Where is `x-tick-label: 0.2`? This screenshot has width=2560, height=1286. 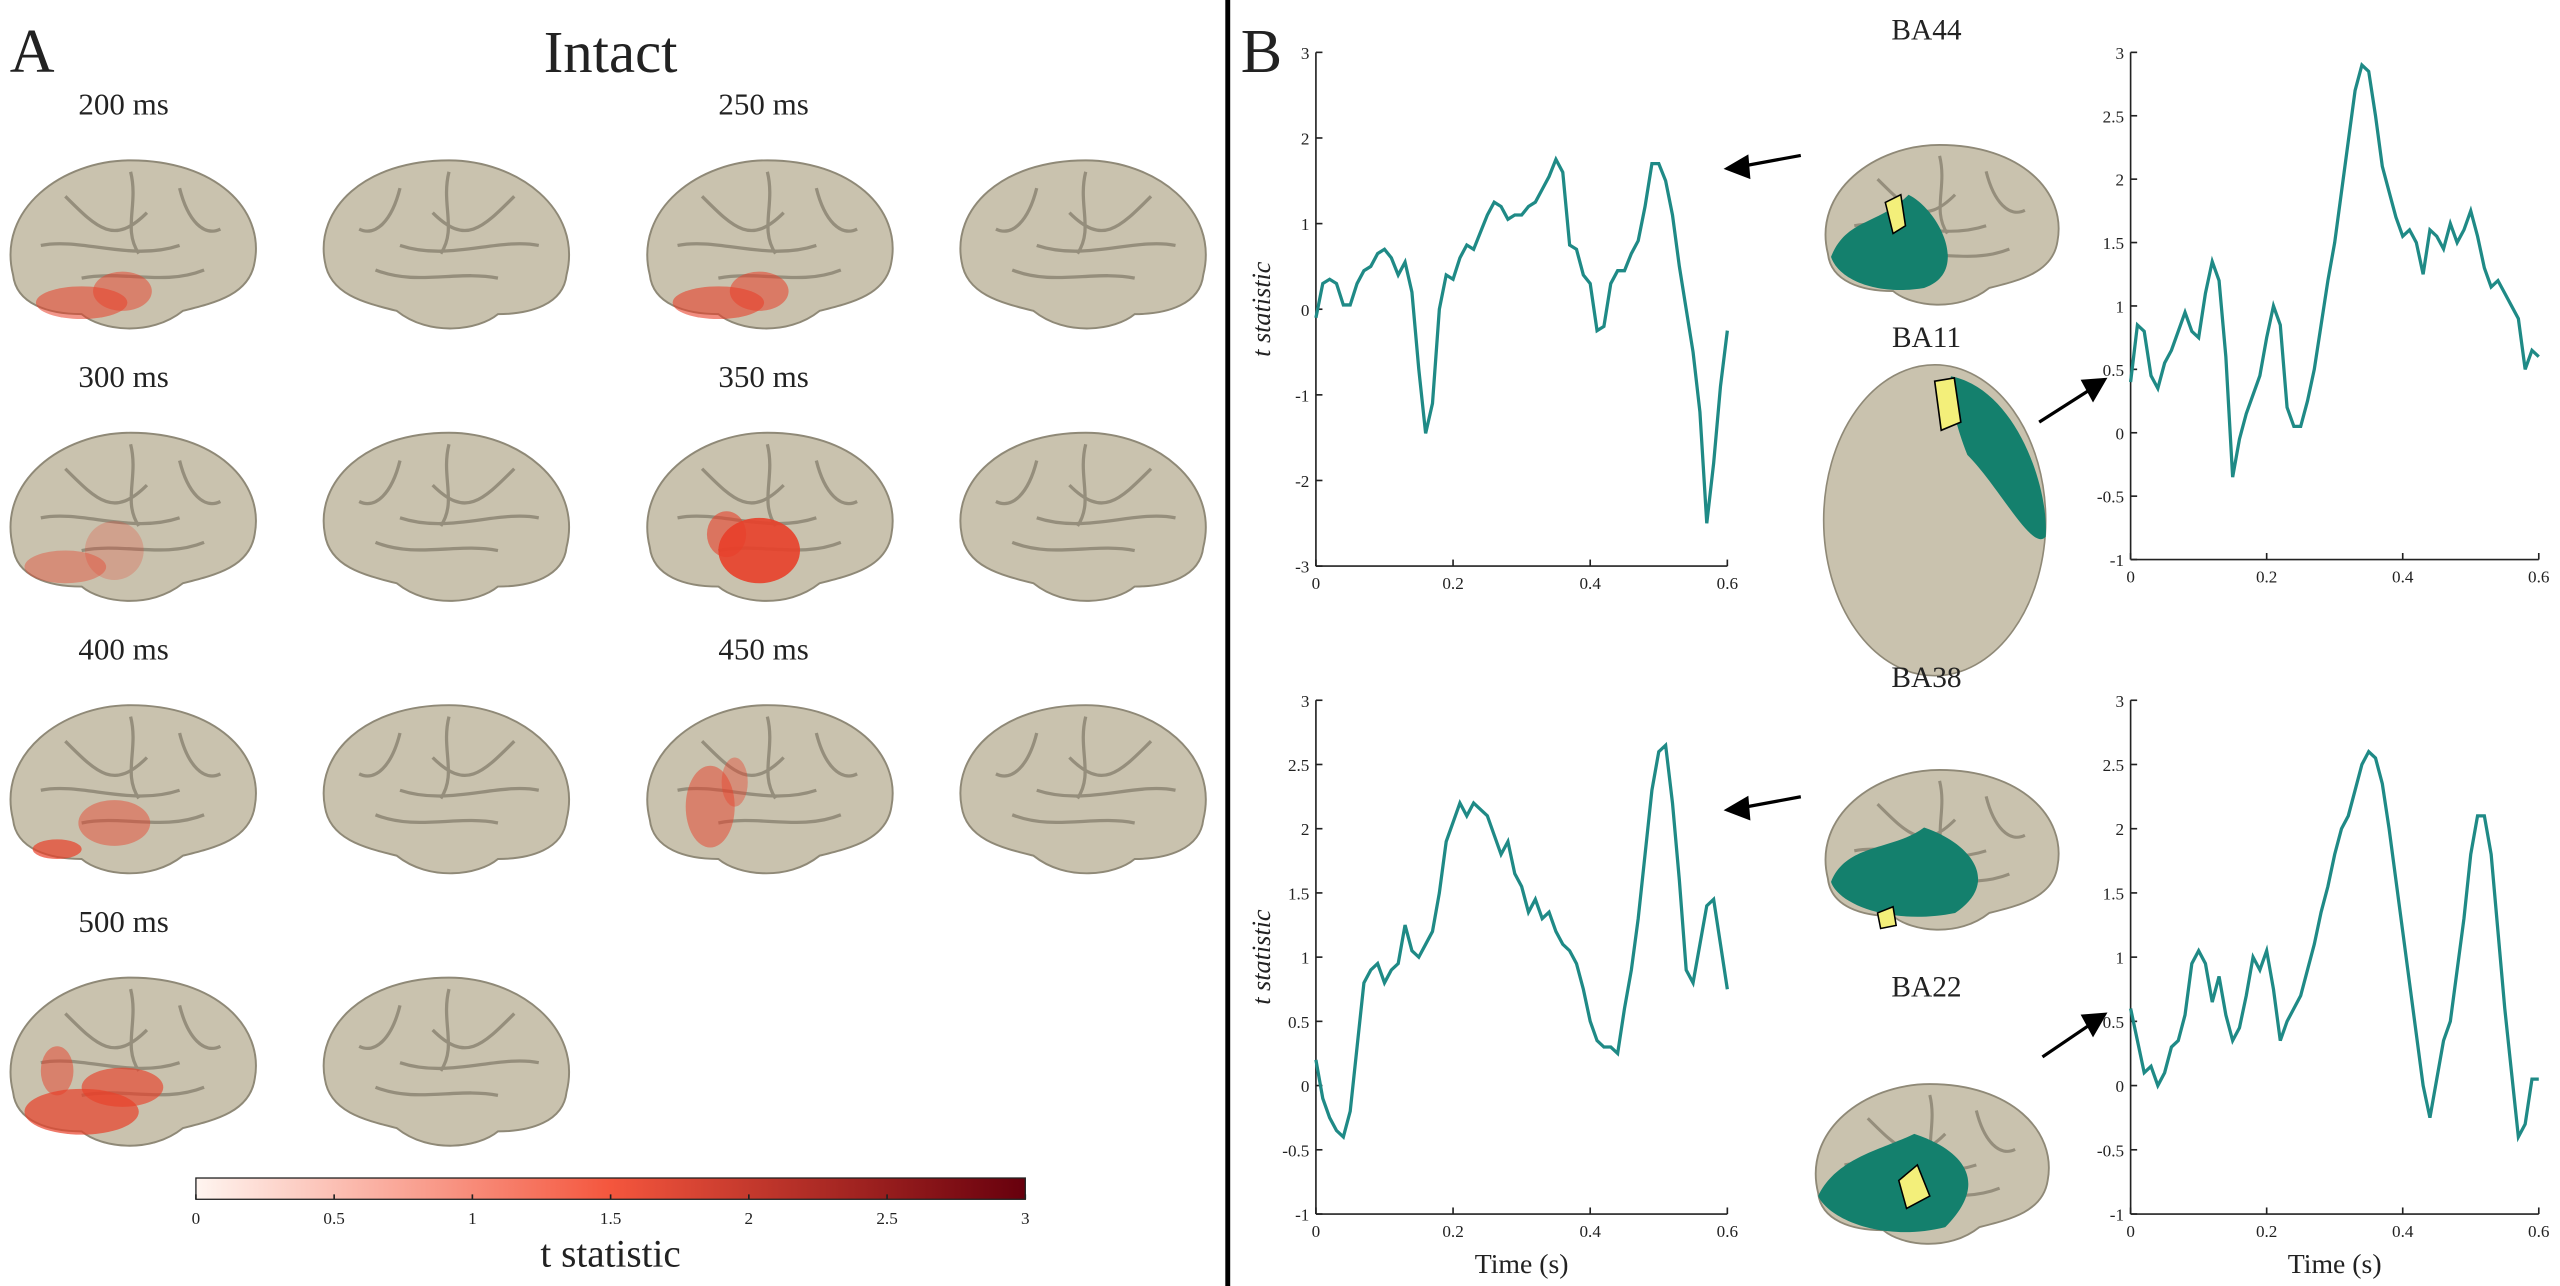 x-tick-label: 0.2 is located at coordinates (2266, 576).